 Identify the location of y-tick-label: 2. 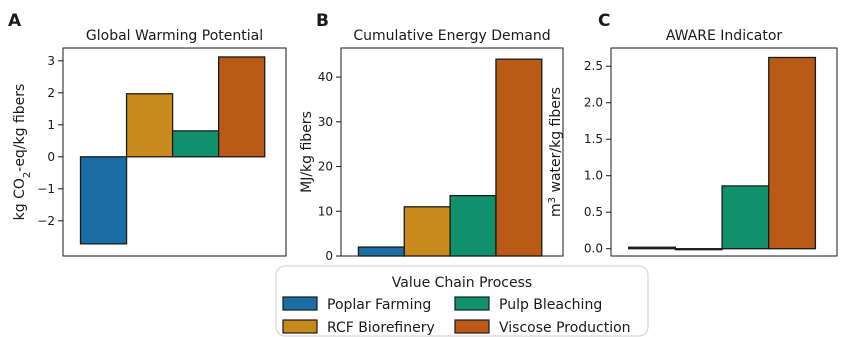
(51, 93).